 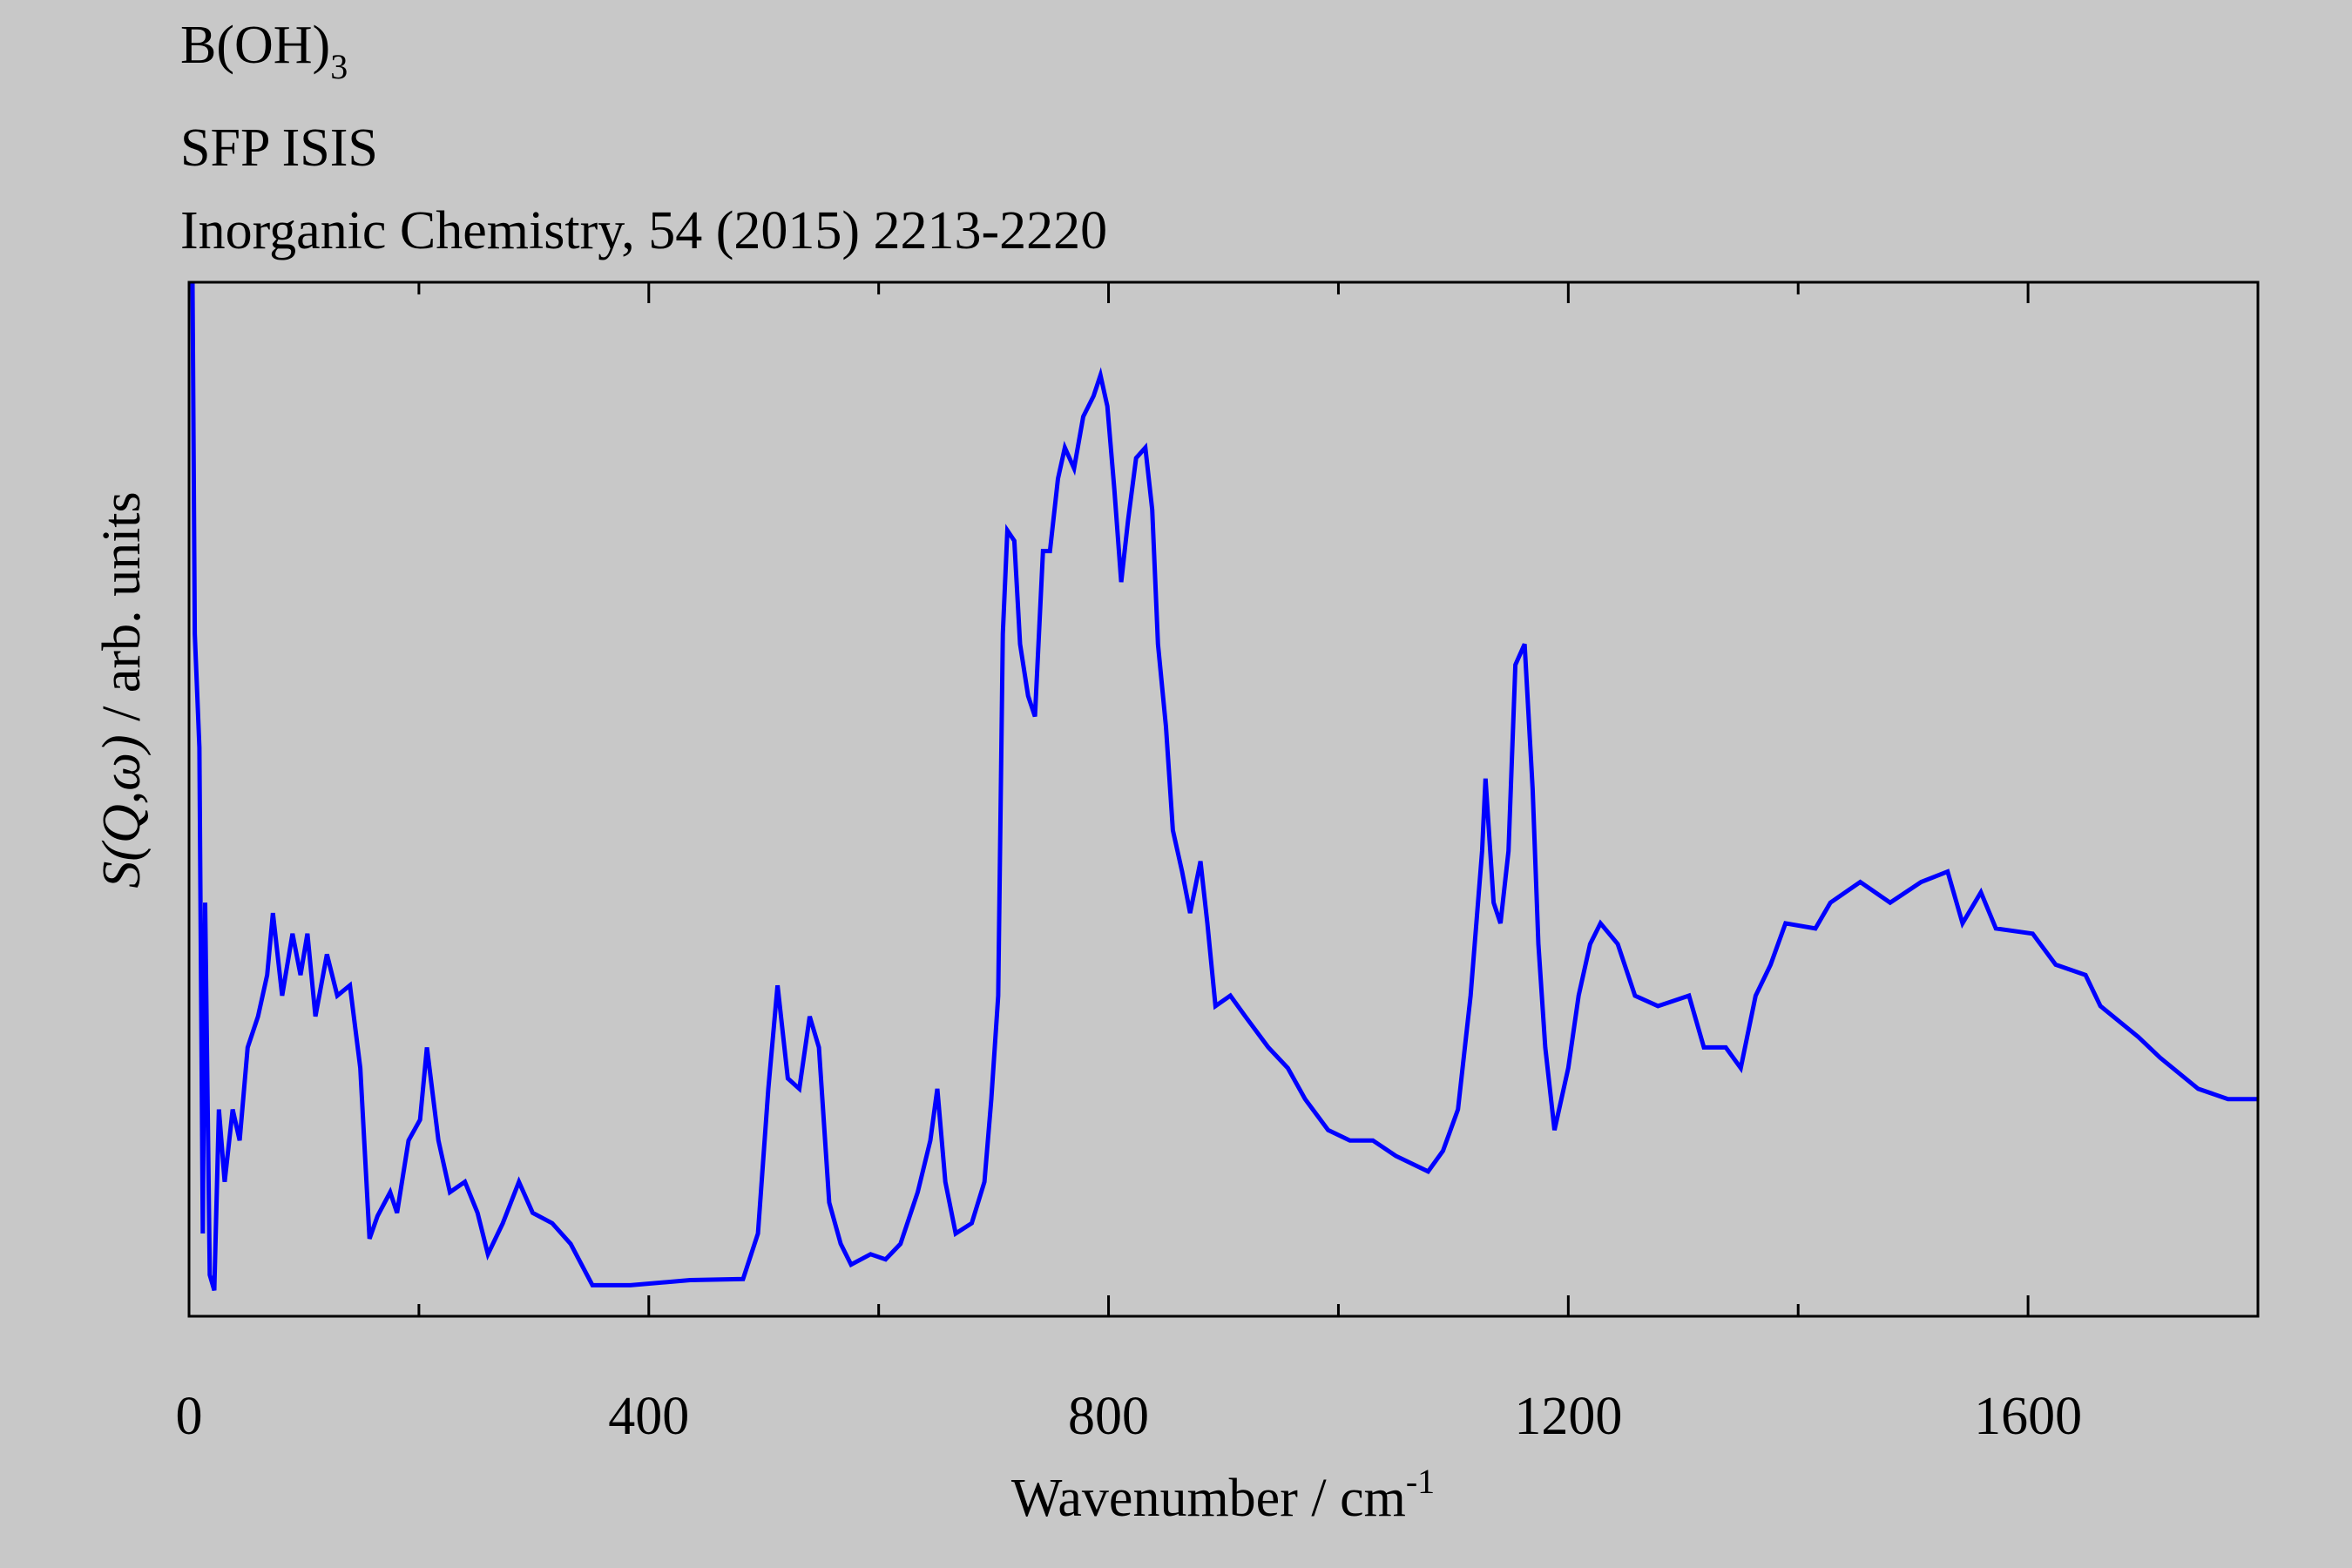 What do you see at coordinates (648, 1417) in the screenshot?
I see `x-tick-label: 400` at bounding box center [648, 1417].